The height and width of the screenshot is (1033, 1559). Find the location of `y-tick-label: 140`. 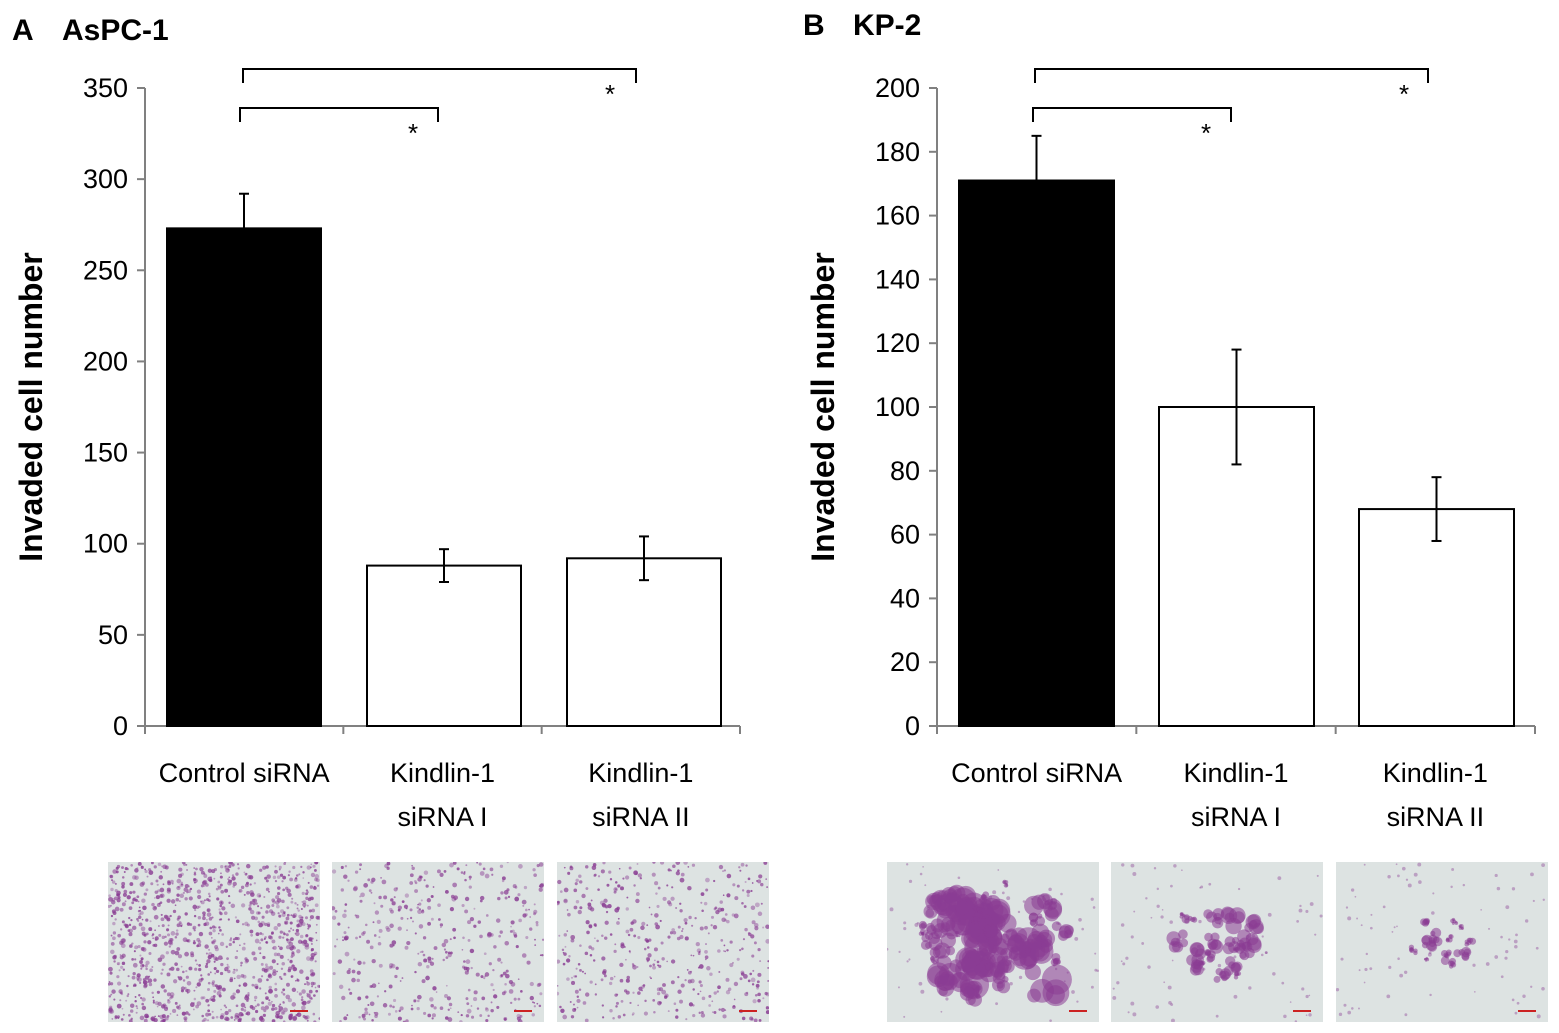

y-tick-label: 140 is located at coordinates (897, 279).